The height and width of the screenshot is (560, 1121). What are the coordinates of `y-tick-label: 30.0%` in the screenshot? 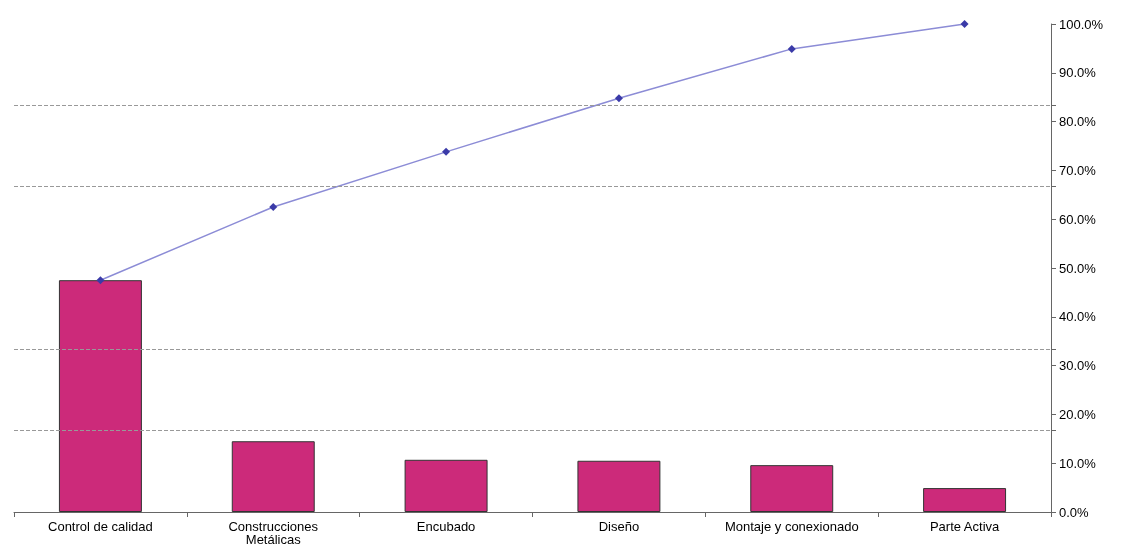 It's located at (1078, 366).